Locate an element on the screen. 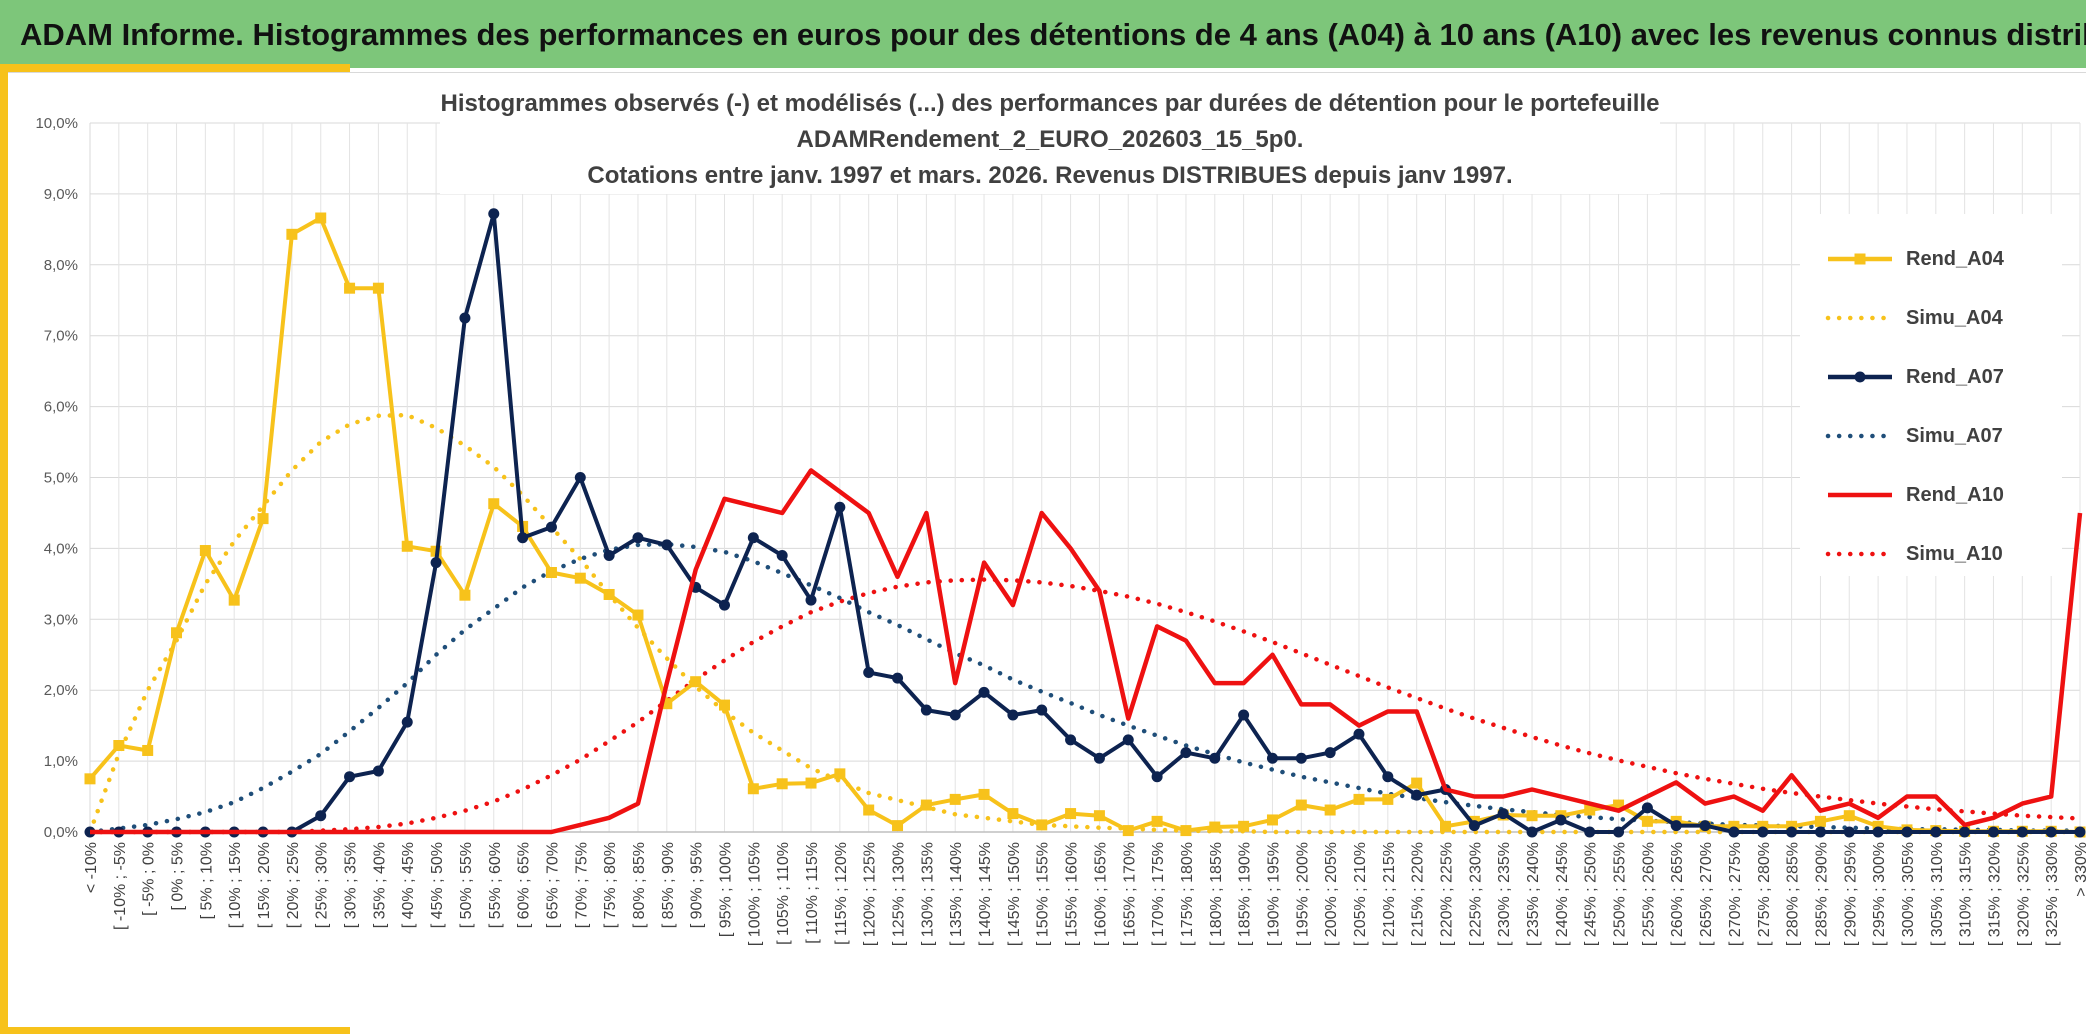 Image resolution: width=2086 pixels, height=1035 pixels. x-tick-label: [ 295% ; 300% is located at coordinates (1879, 894).